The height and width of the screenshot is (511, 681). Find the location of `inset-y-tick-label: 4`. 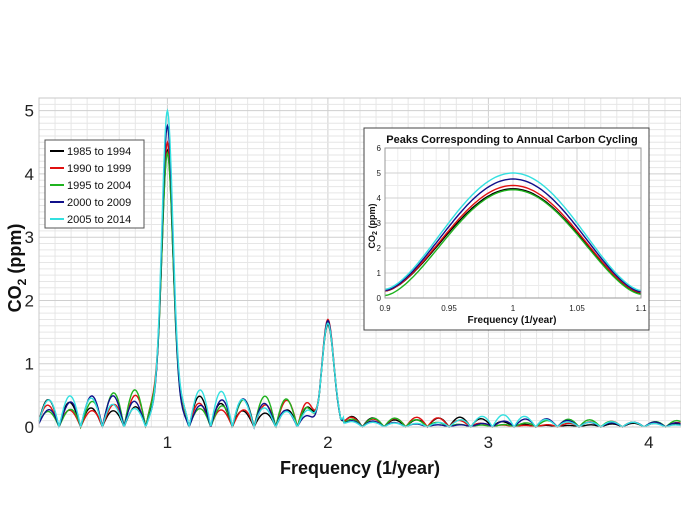

inset-y-tick-label: 4 is located at coordinates (379, 198).